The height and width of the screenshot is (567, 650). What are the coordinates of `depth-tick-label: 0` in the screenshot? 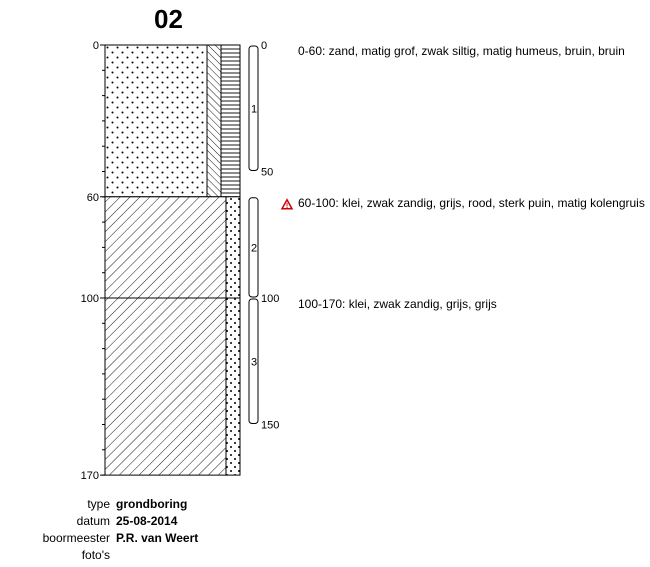 It's located at (96, 46).